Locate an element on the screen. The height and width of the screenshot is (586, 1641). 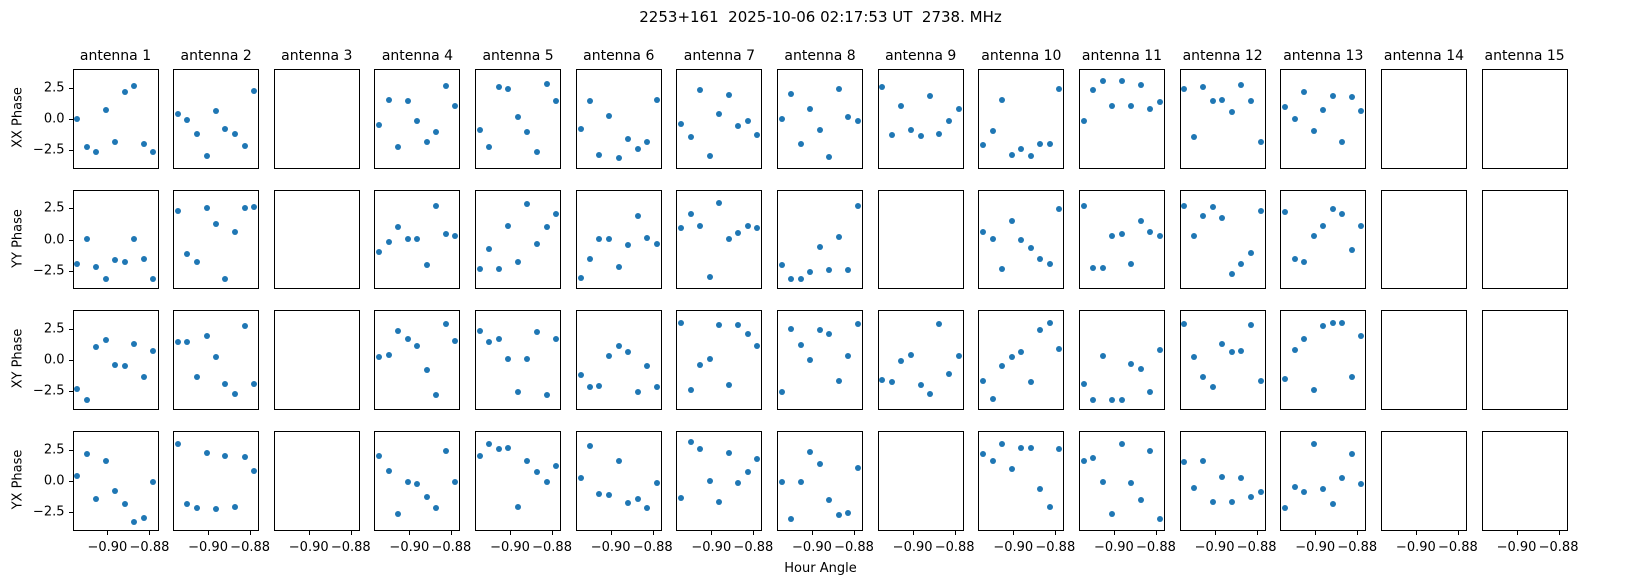
y-tick-label: 2.5 is located at coordinates (54, 450).